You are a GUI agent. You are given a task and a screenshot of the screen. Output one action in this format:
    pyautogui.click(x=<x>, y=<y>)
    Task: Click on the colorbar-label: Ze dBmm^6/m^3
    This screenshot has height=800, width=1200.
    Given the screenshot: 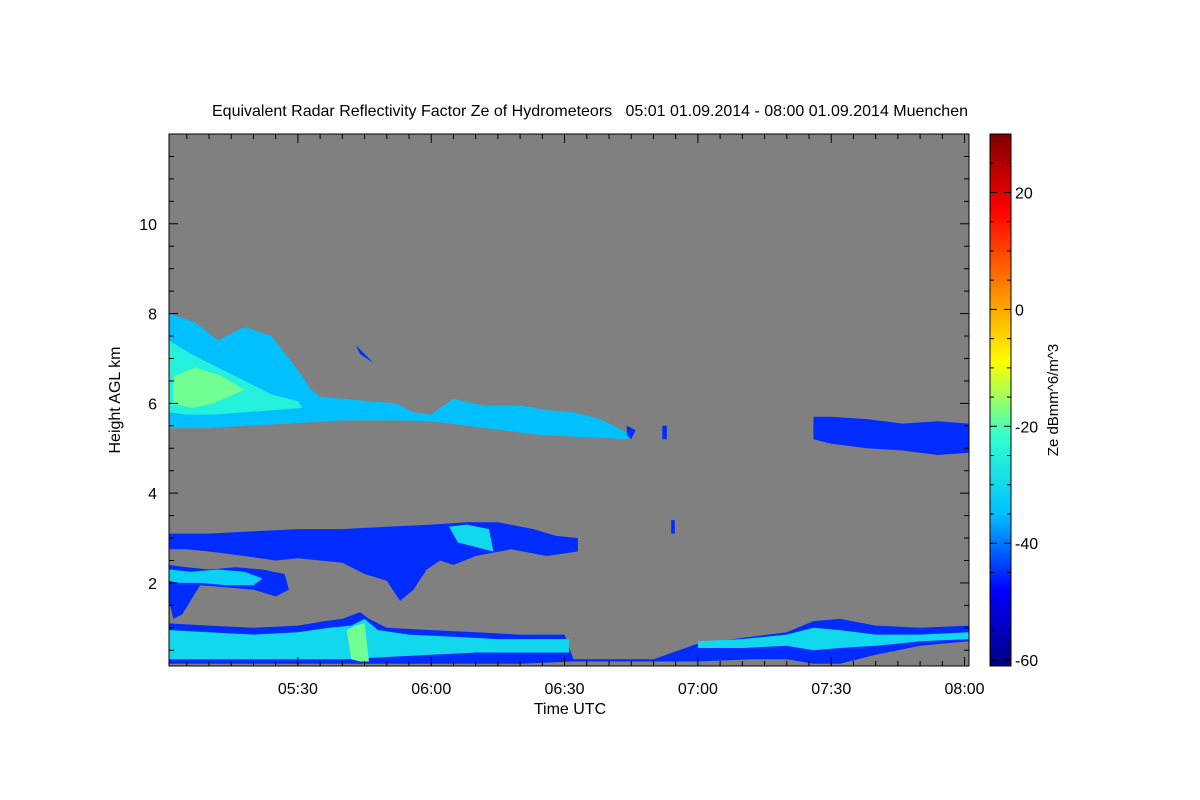 What is the action you would take?
    pyautogui.click(x=1053, y=400)
    